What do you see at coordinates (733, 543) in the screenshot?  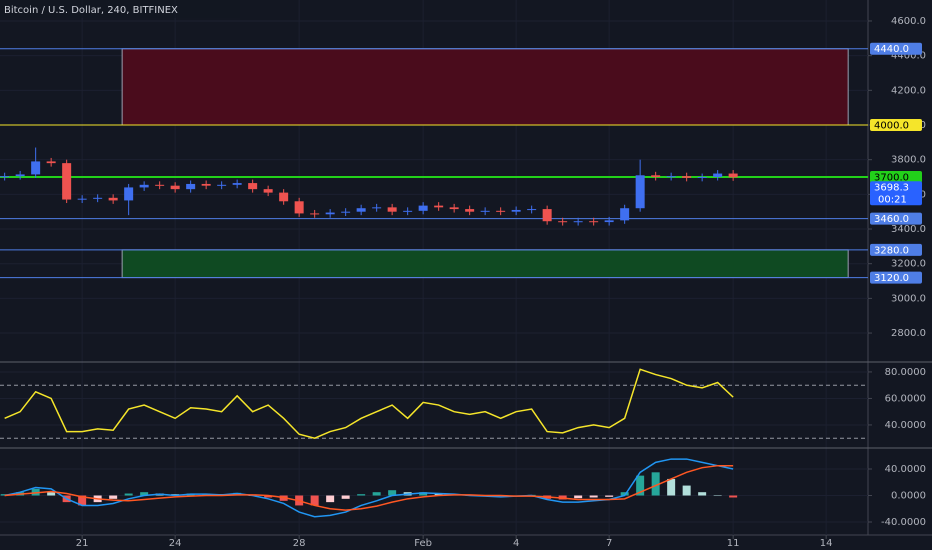 I see `x-tick-label: 11` at bounding box center [733, 543].